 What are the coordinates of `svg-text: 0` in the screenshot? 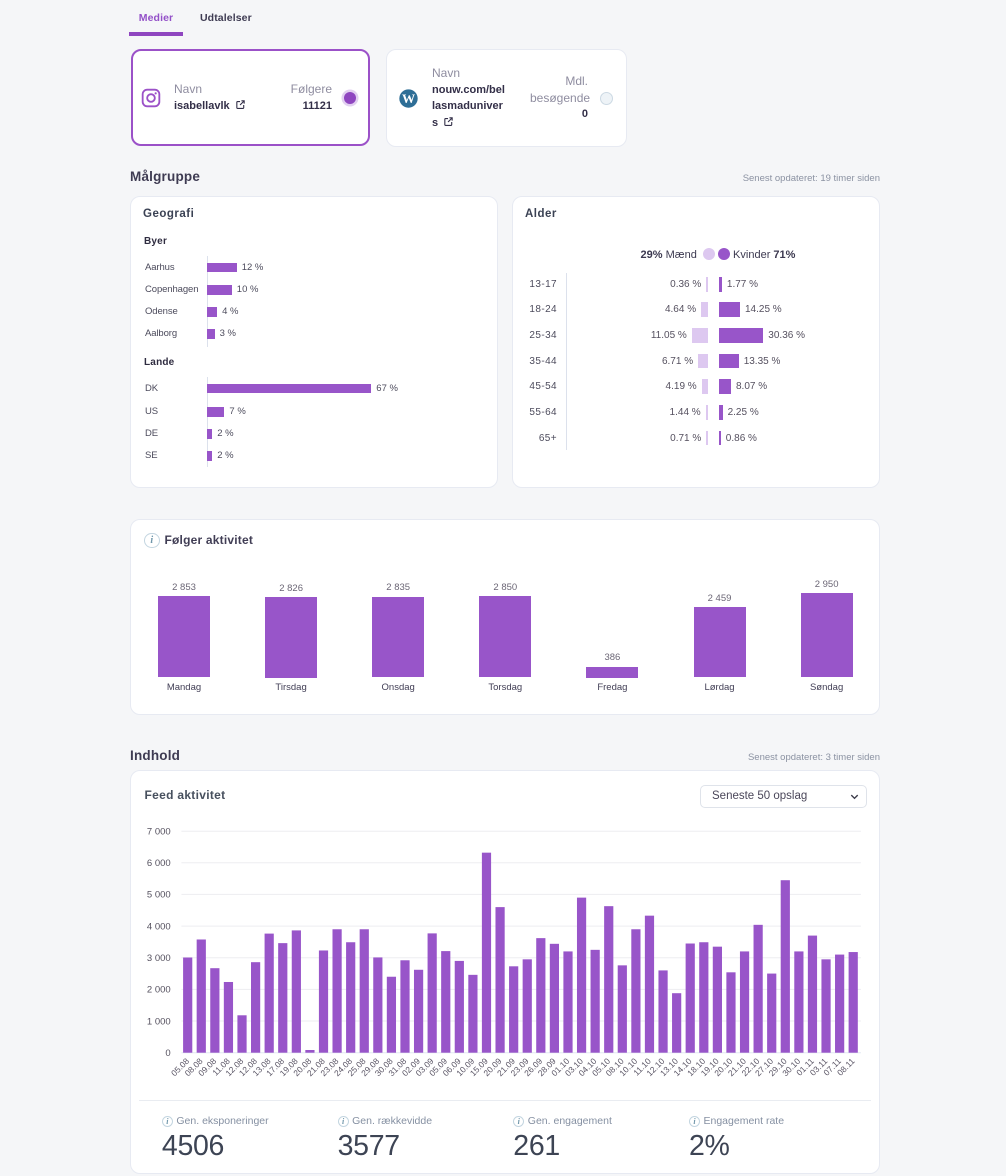 It's located at (167, 1053).